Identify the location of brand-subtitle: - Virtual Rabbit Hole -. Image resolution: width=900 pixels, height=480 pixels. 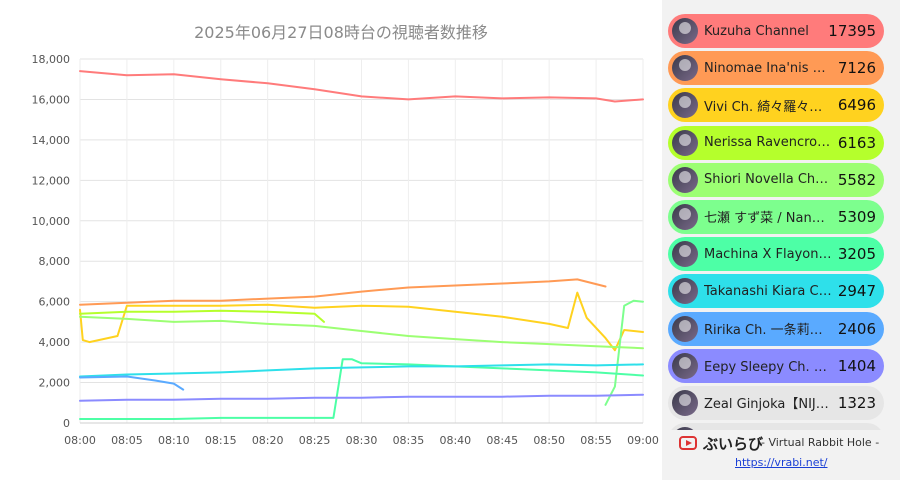
(820, 442).